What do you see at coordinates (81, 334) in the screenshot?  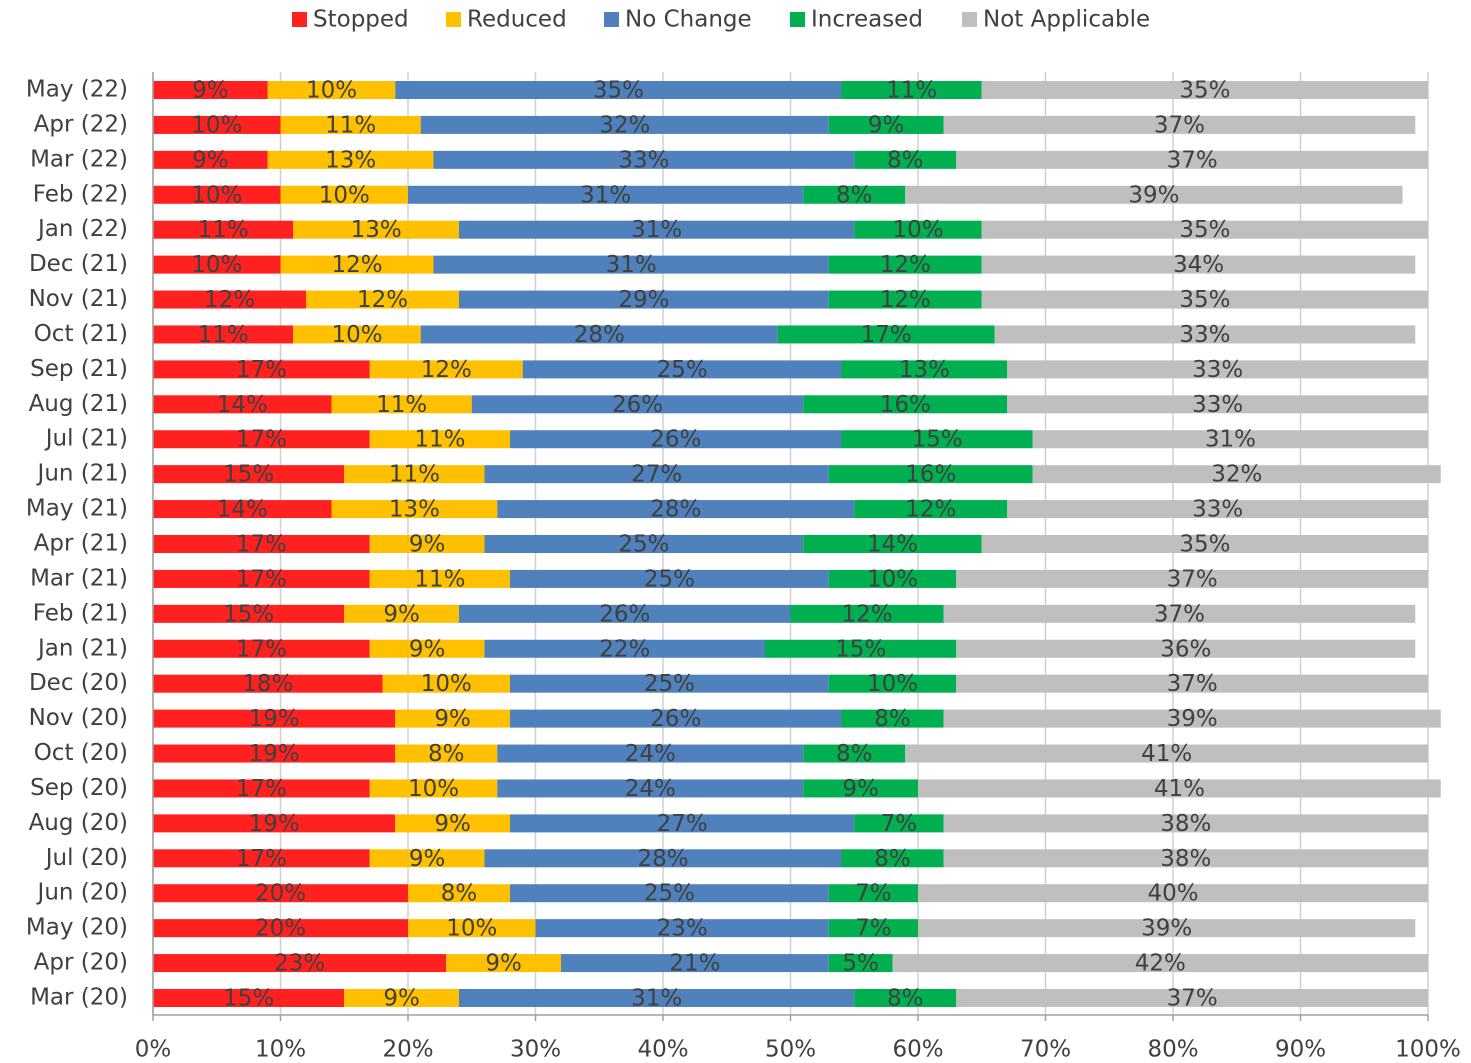 I see `y-tick-label: Oct (21)` at bounding box center [81, 334].